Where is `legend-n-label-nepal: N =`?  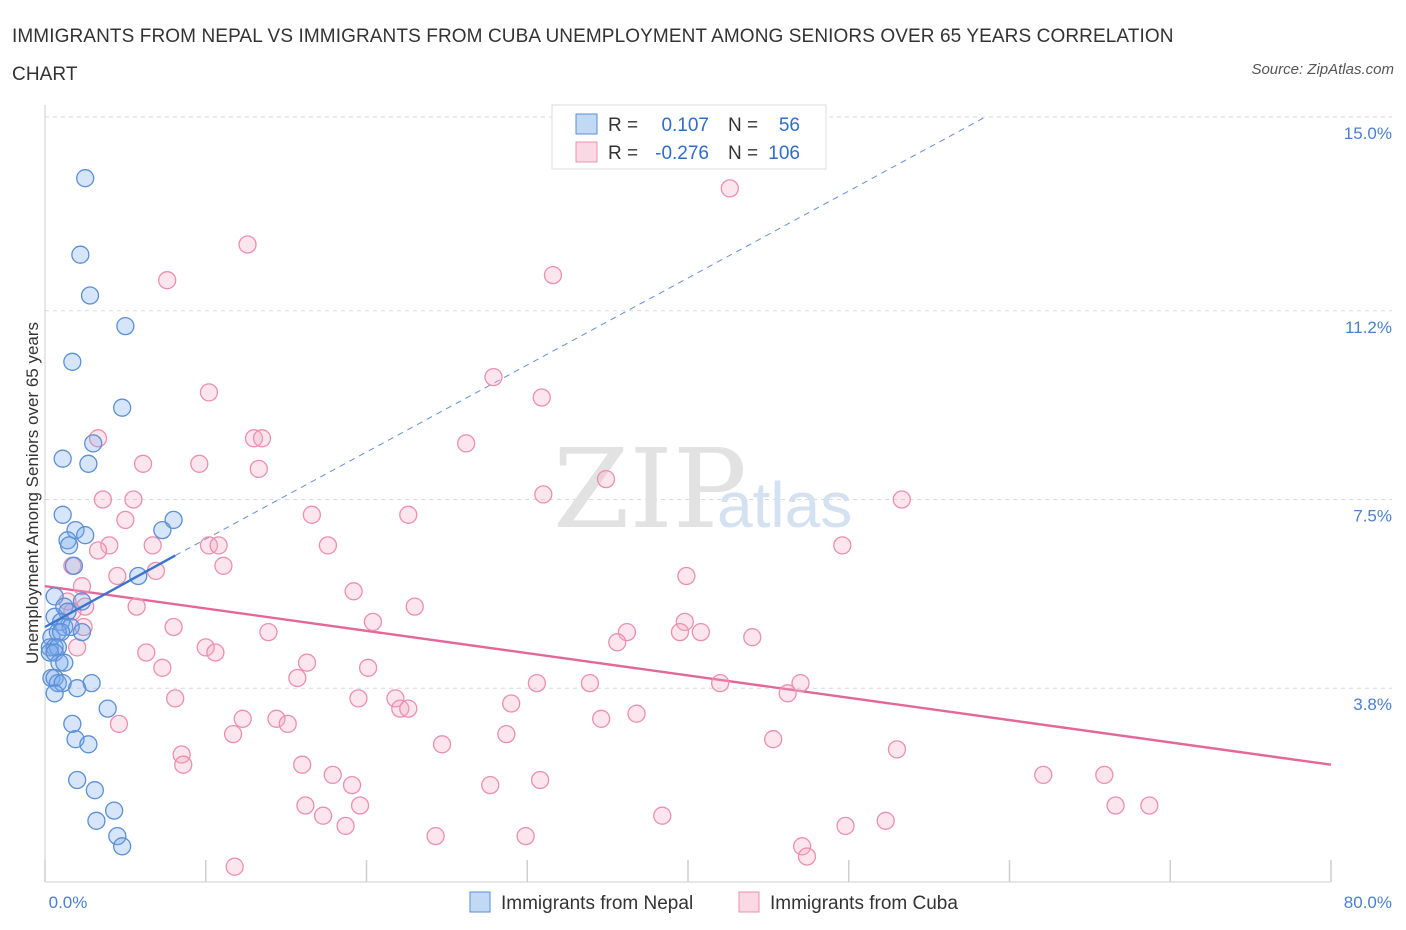 legend-n-label-nepal: N = is located at coordinates (743, 125).